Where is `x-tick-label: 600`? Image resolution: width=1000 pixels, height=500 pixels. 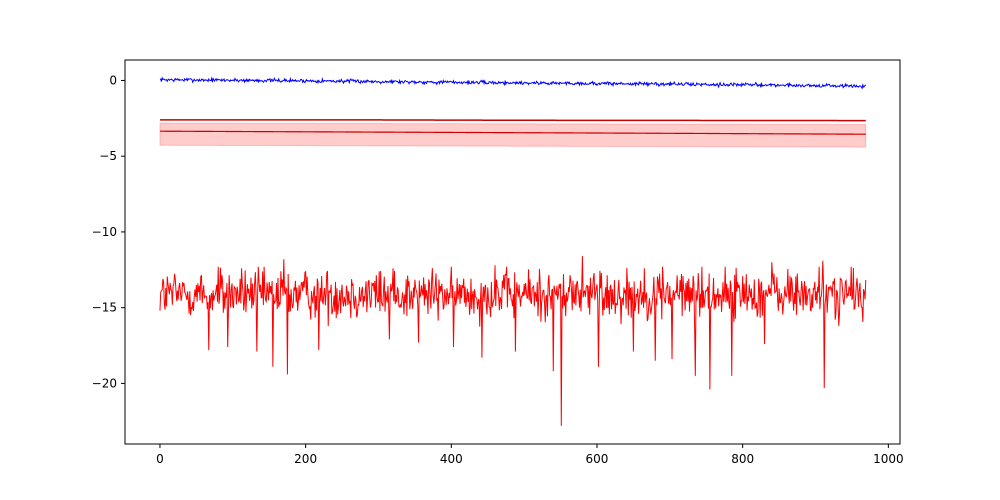 x-tick-label: 600 is located at coordinates (597, 459).